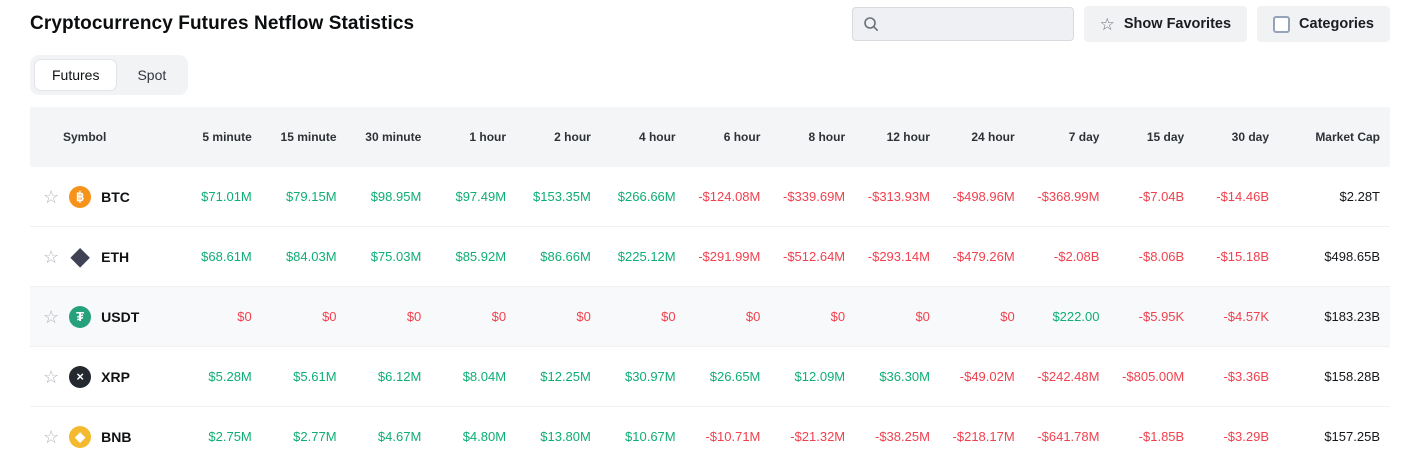 The image size is (1412, 451). What do you see at coordinates (814, 256) in the screenshot?
I see `netflow-value: -$512.64M` at bounding box center [814, 256].